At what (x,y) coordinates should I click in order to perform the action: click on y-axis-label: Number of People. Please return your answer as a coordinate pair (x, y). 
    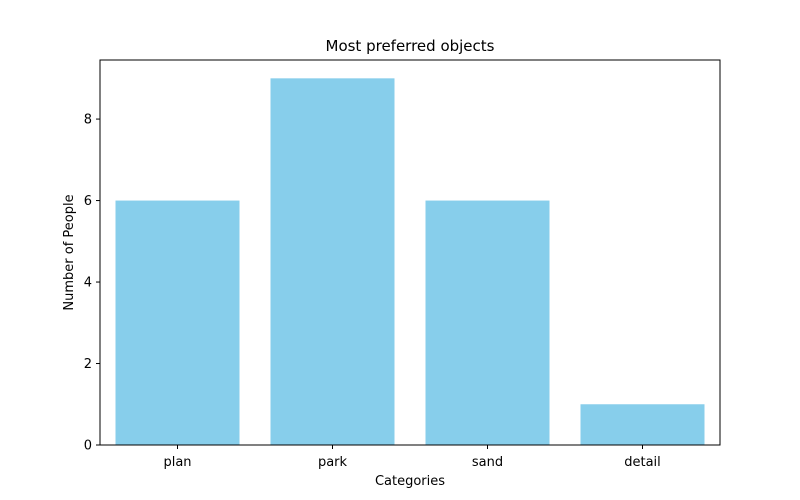
    Looking at the image, I should click on (69, 252).